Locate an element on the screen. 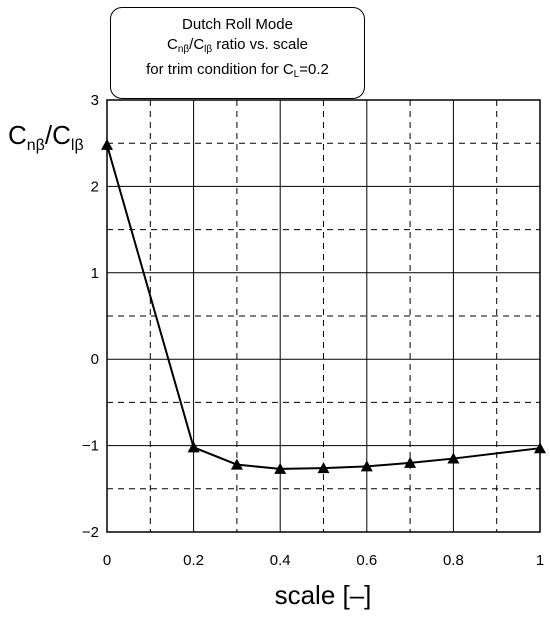 The height and width of the screenshot is (617, 550). x-tick-label: 0 is located at coordinates (107, 560).